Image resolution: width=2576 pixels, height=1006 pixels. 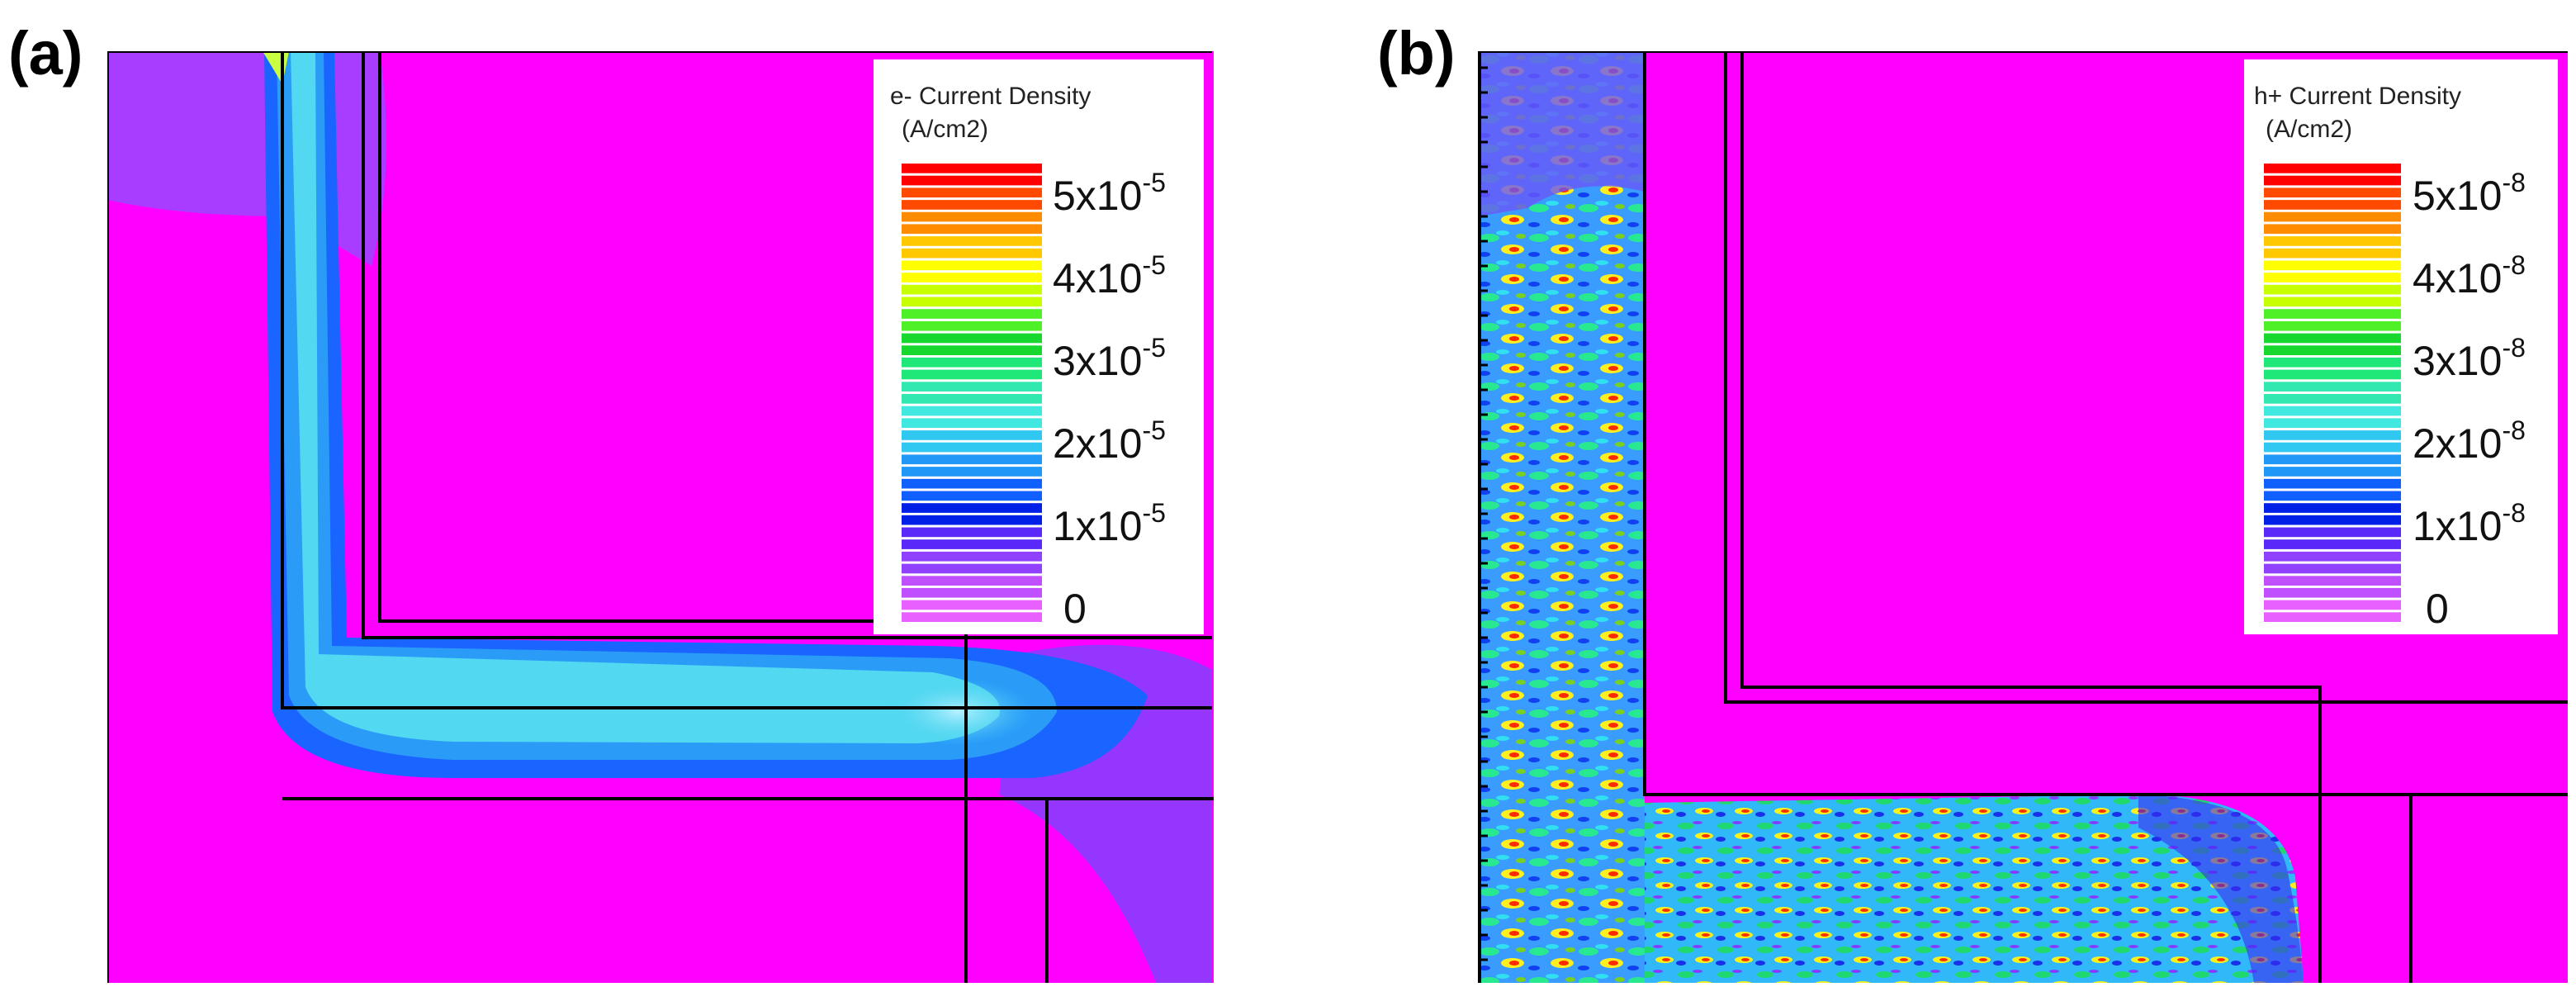 I want to click on panel-b-label: (b), so click(x=1416, y=54).